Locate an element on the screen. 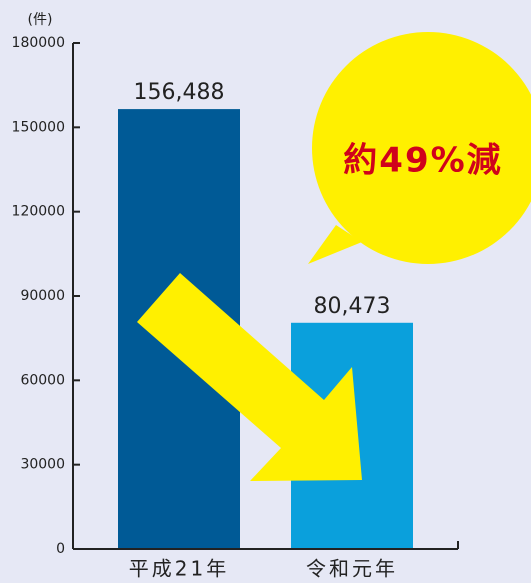 The height and width of the screenshot is (583, 531). y-unit-label: (件) is located at coordinates (40, 20).